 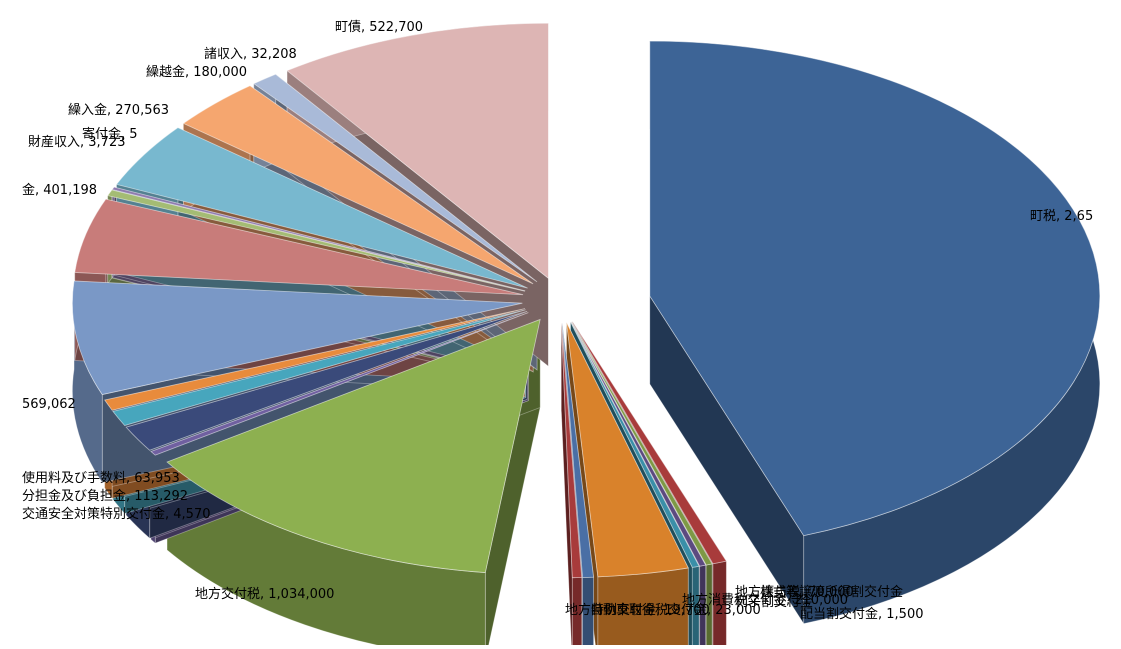 I want to click on pie-label-5: 地方消費税交付金, 210,000, so click(x=765, y=600).